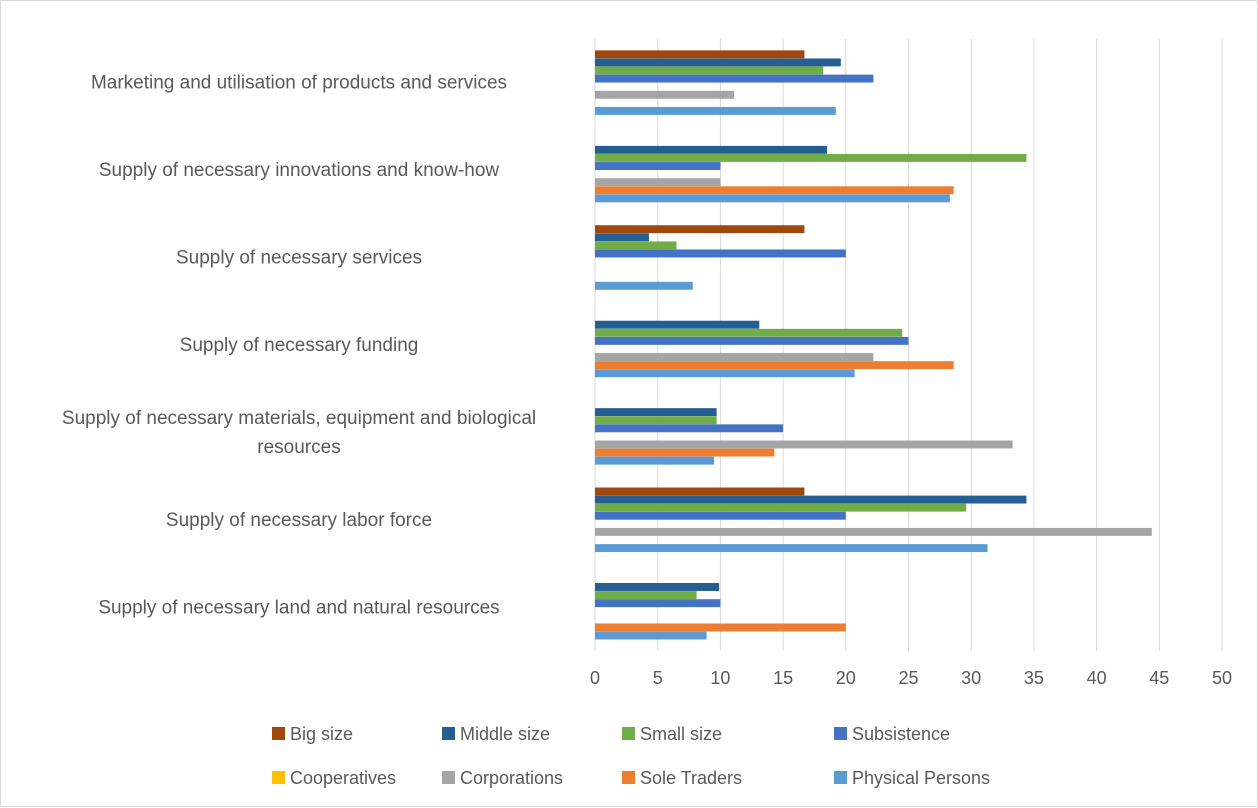 This screenshot has height=808, width=1258. What do you see at coordinates (1034, 678) in the screenshot?
I see `x-tick-label: 35` at bounding box center [1034, 678].